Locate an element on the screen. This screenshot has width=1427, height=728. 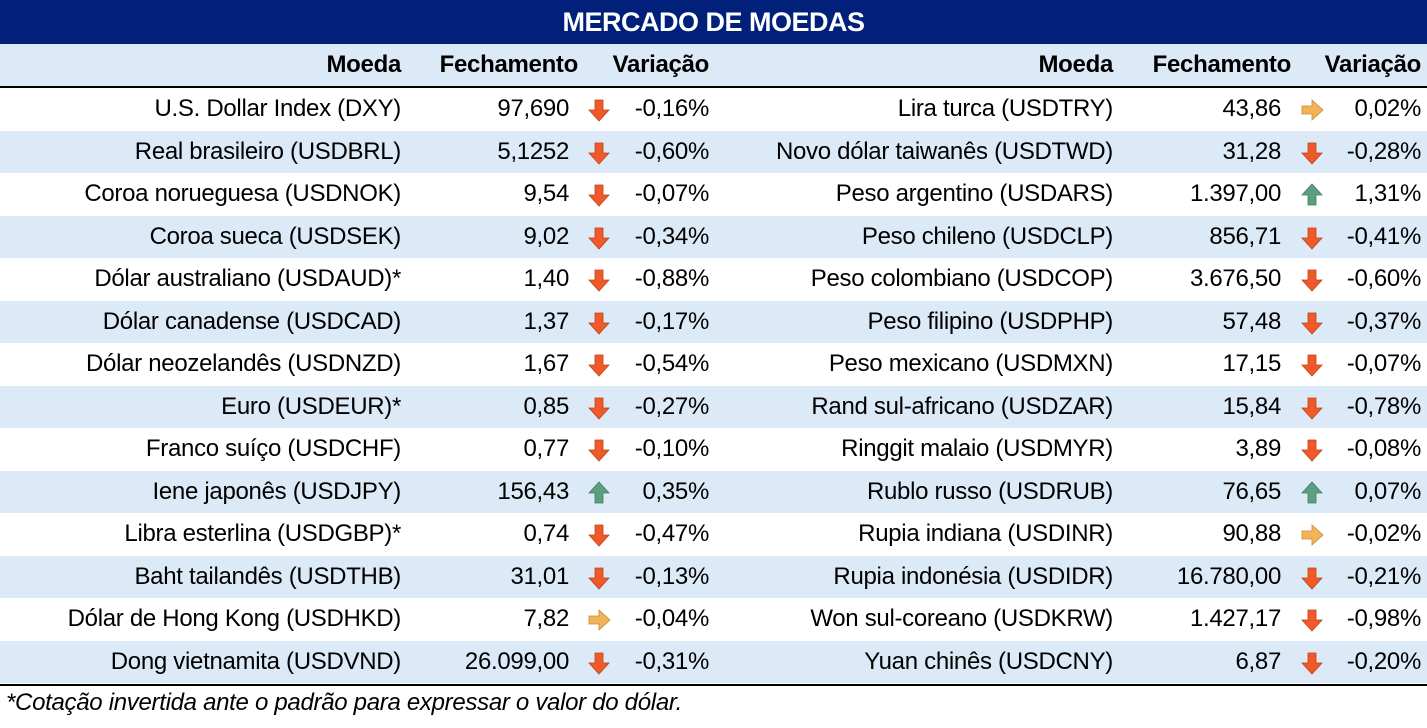
closing-value: 5,1252 is located at coordinates (533, 151).